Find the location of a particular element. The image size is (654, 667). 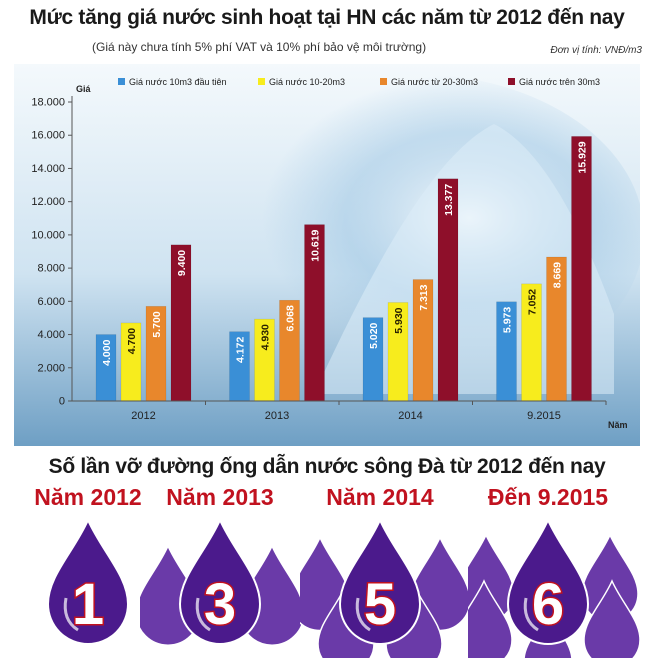

bar-data-label: 7.052 is located at coordinates (533, 302).